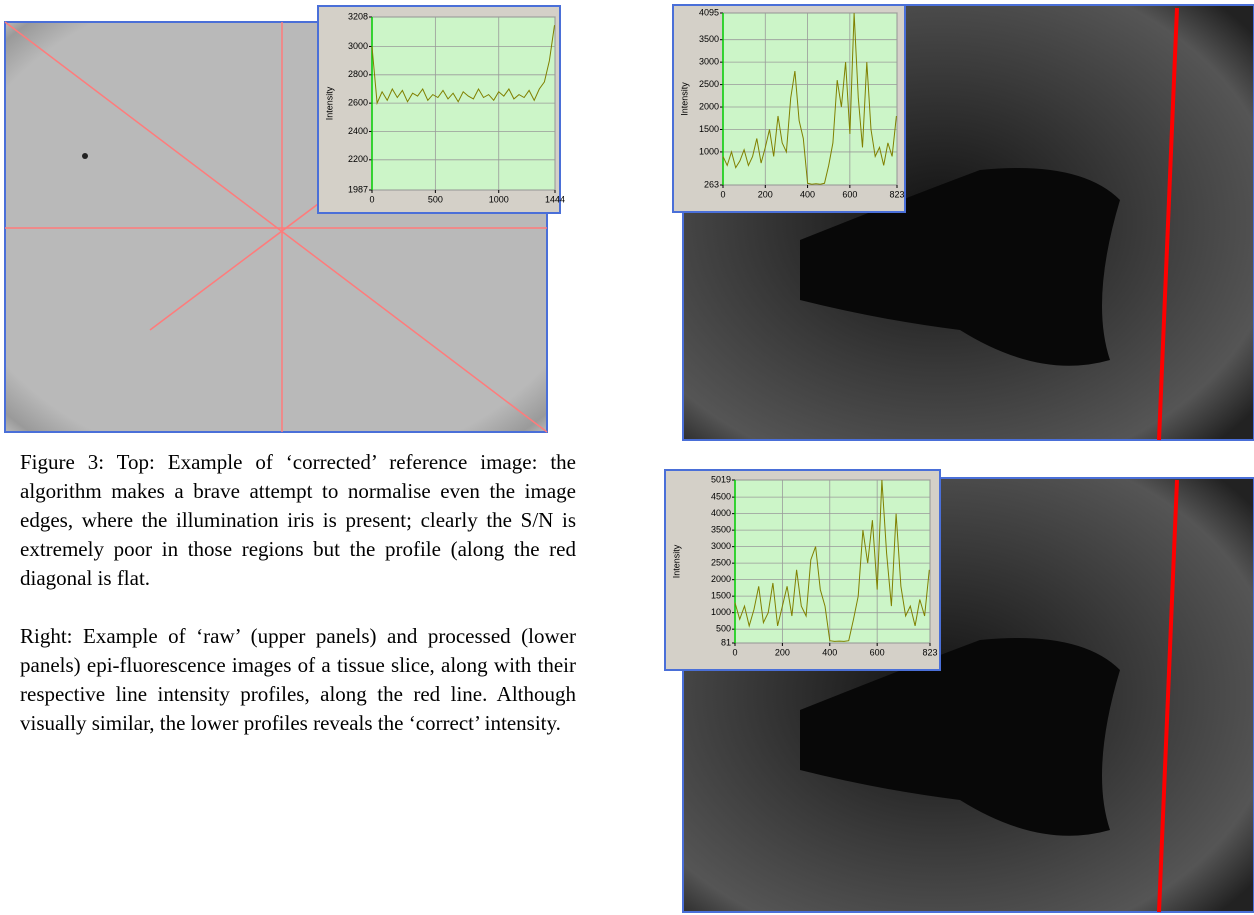  I want to click on x-tick-label: 500, so click(435, 199).